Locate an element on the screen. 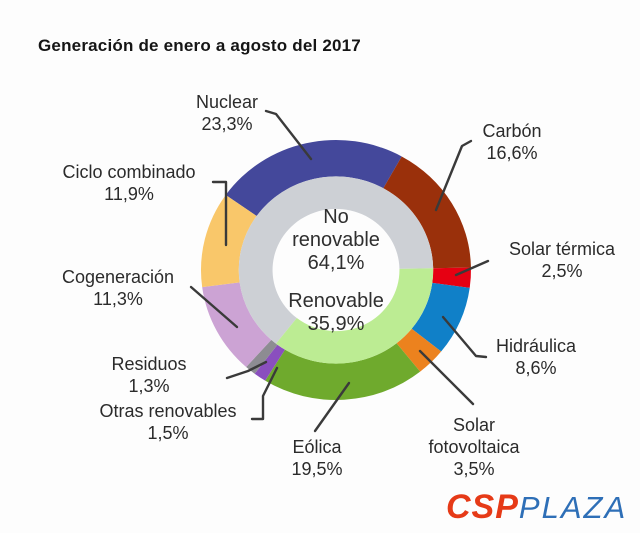 Image resolution: width=640 pixels, height=533 pixels. label-nuclear-value: 23,3% is located at coordinates (227, 124).